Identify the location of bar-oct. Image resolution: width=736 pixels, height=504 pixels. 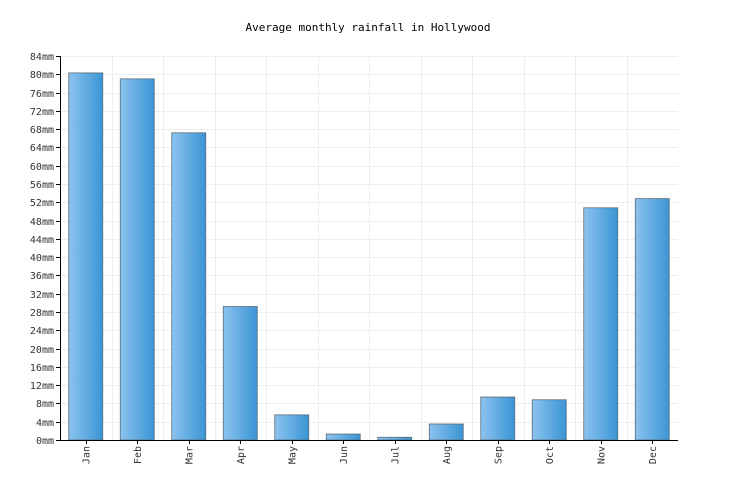
(549, 420).